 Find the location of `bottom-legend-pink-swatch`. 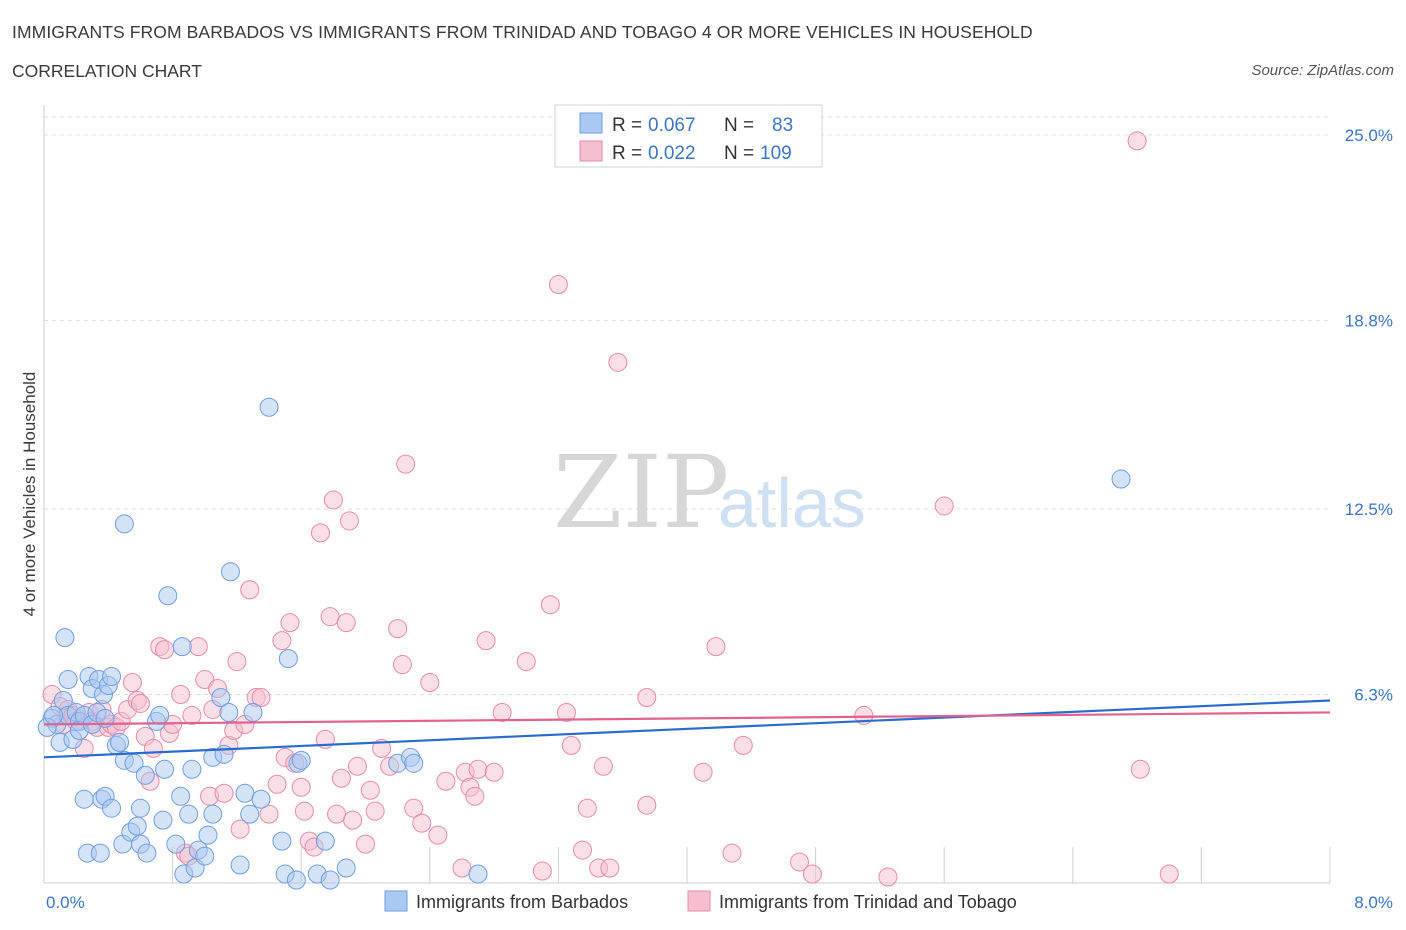

bottom-legend-pink-swatch is located at coordinates (699, 901).